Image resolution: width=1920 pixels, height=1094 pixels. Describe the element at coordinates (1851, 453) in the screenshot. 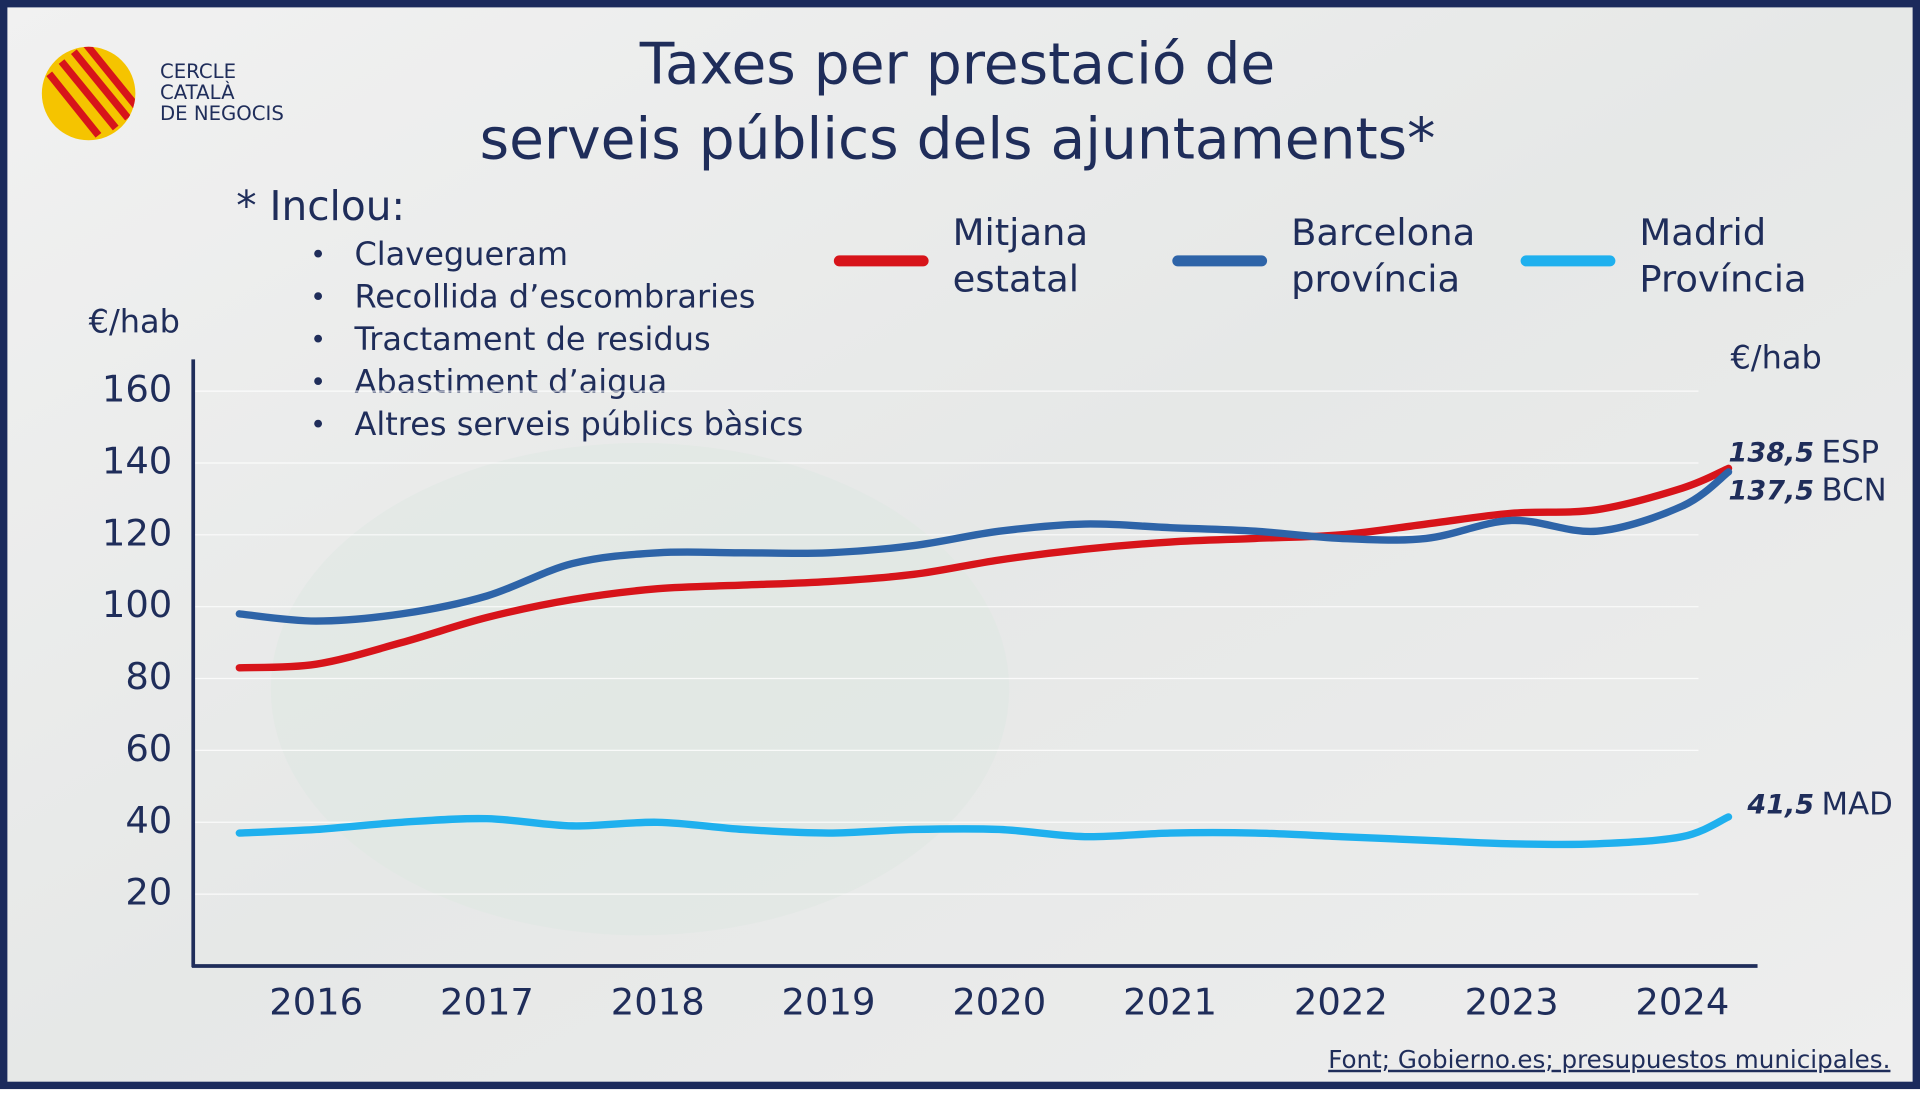

I see `series-tag: ESP` at that location.